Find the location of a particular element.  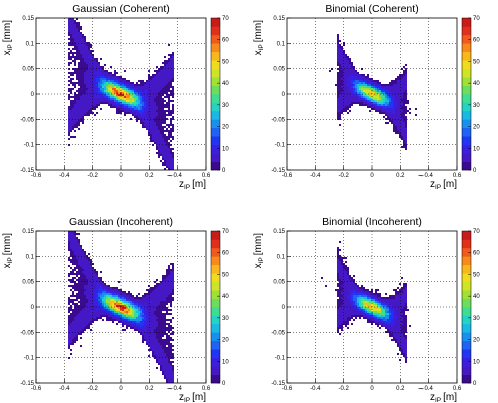

y-tick-label: 0 is located at coordinates (33, 308).